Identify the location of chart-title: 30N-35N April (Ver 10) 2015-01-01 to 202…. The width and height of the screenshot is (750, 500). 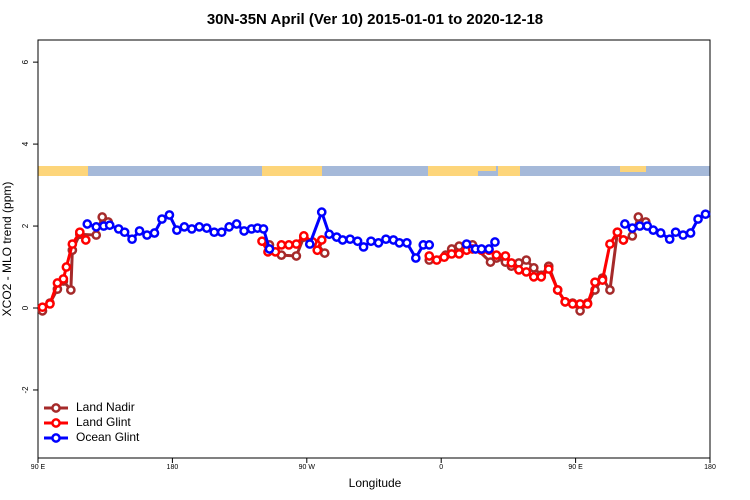
(375, 19).